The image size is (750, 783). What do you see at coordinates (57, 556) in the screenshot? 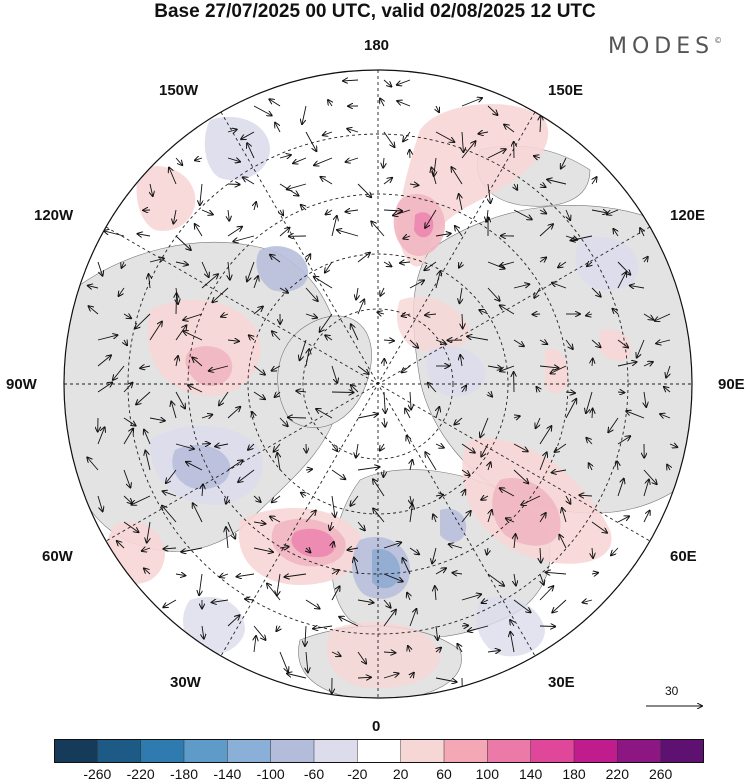
I see `lon-label-60w: 60W` at bounding box center [57, 556].